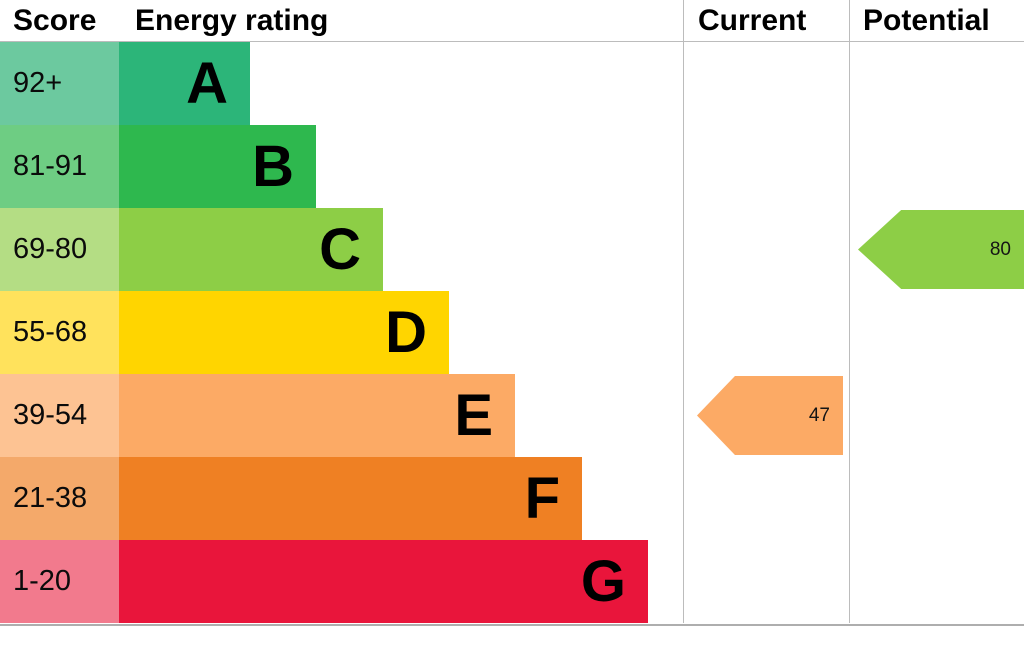 The height and width of the screenshot is (666, 1024). Describe the element at coordinates (59, 83) in the screenshot. I see `score-cell: 92+` at that location.